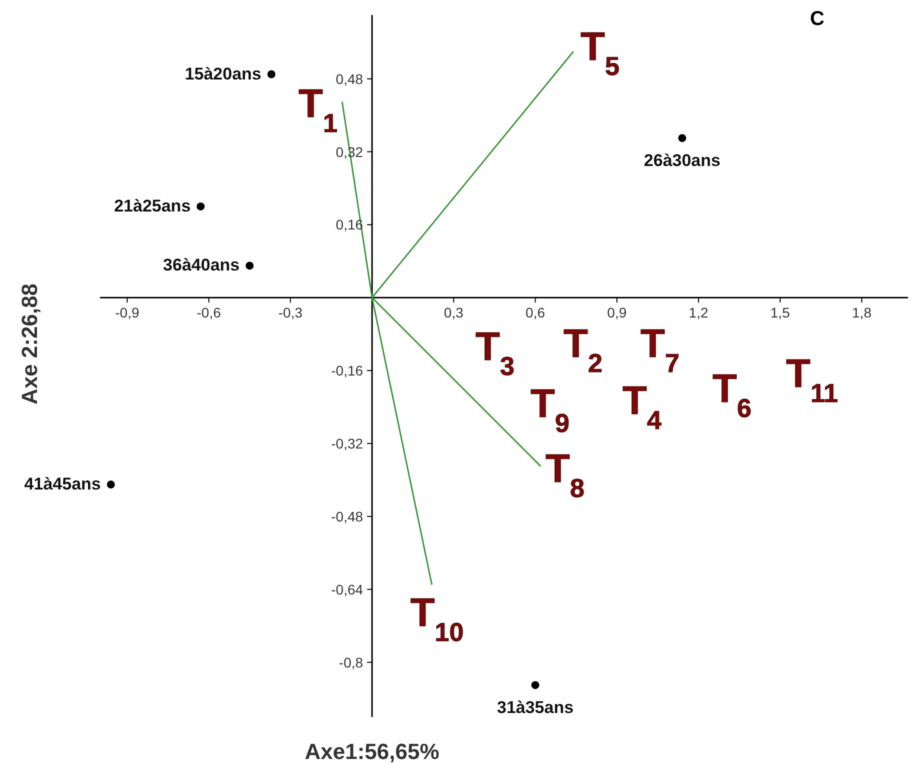  I want to click on annotation: T$_{8}$, so click(565, 475).